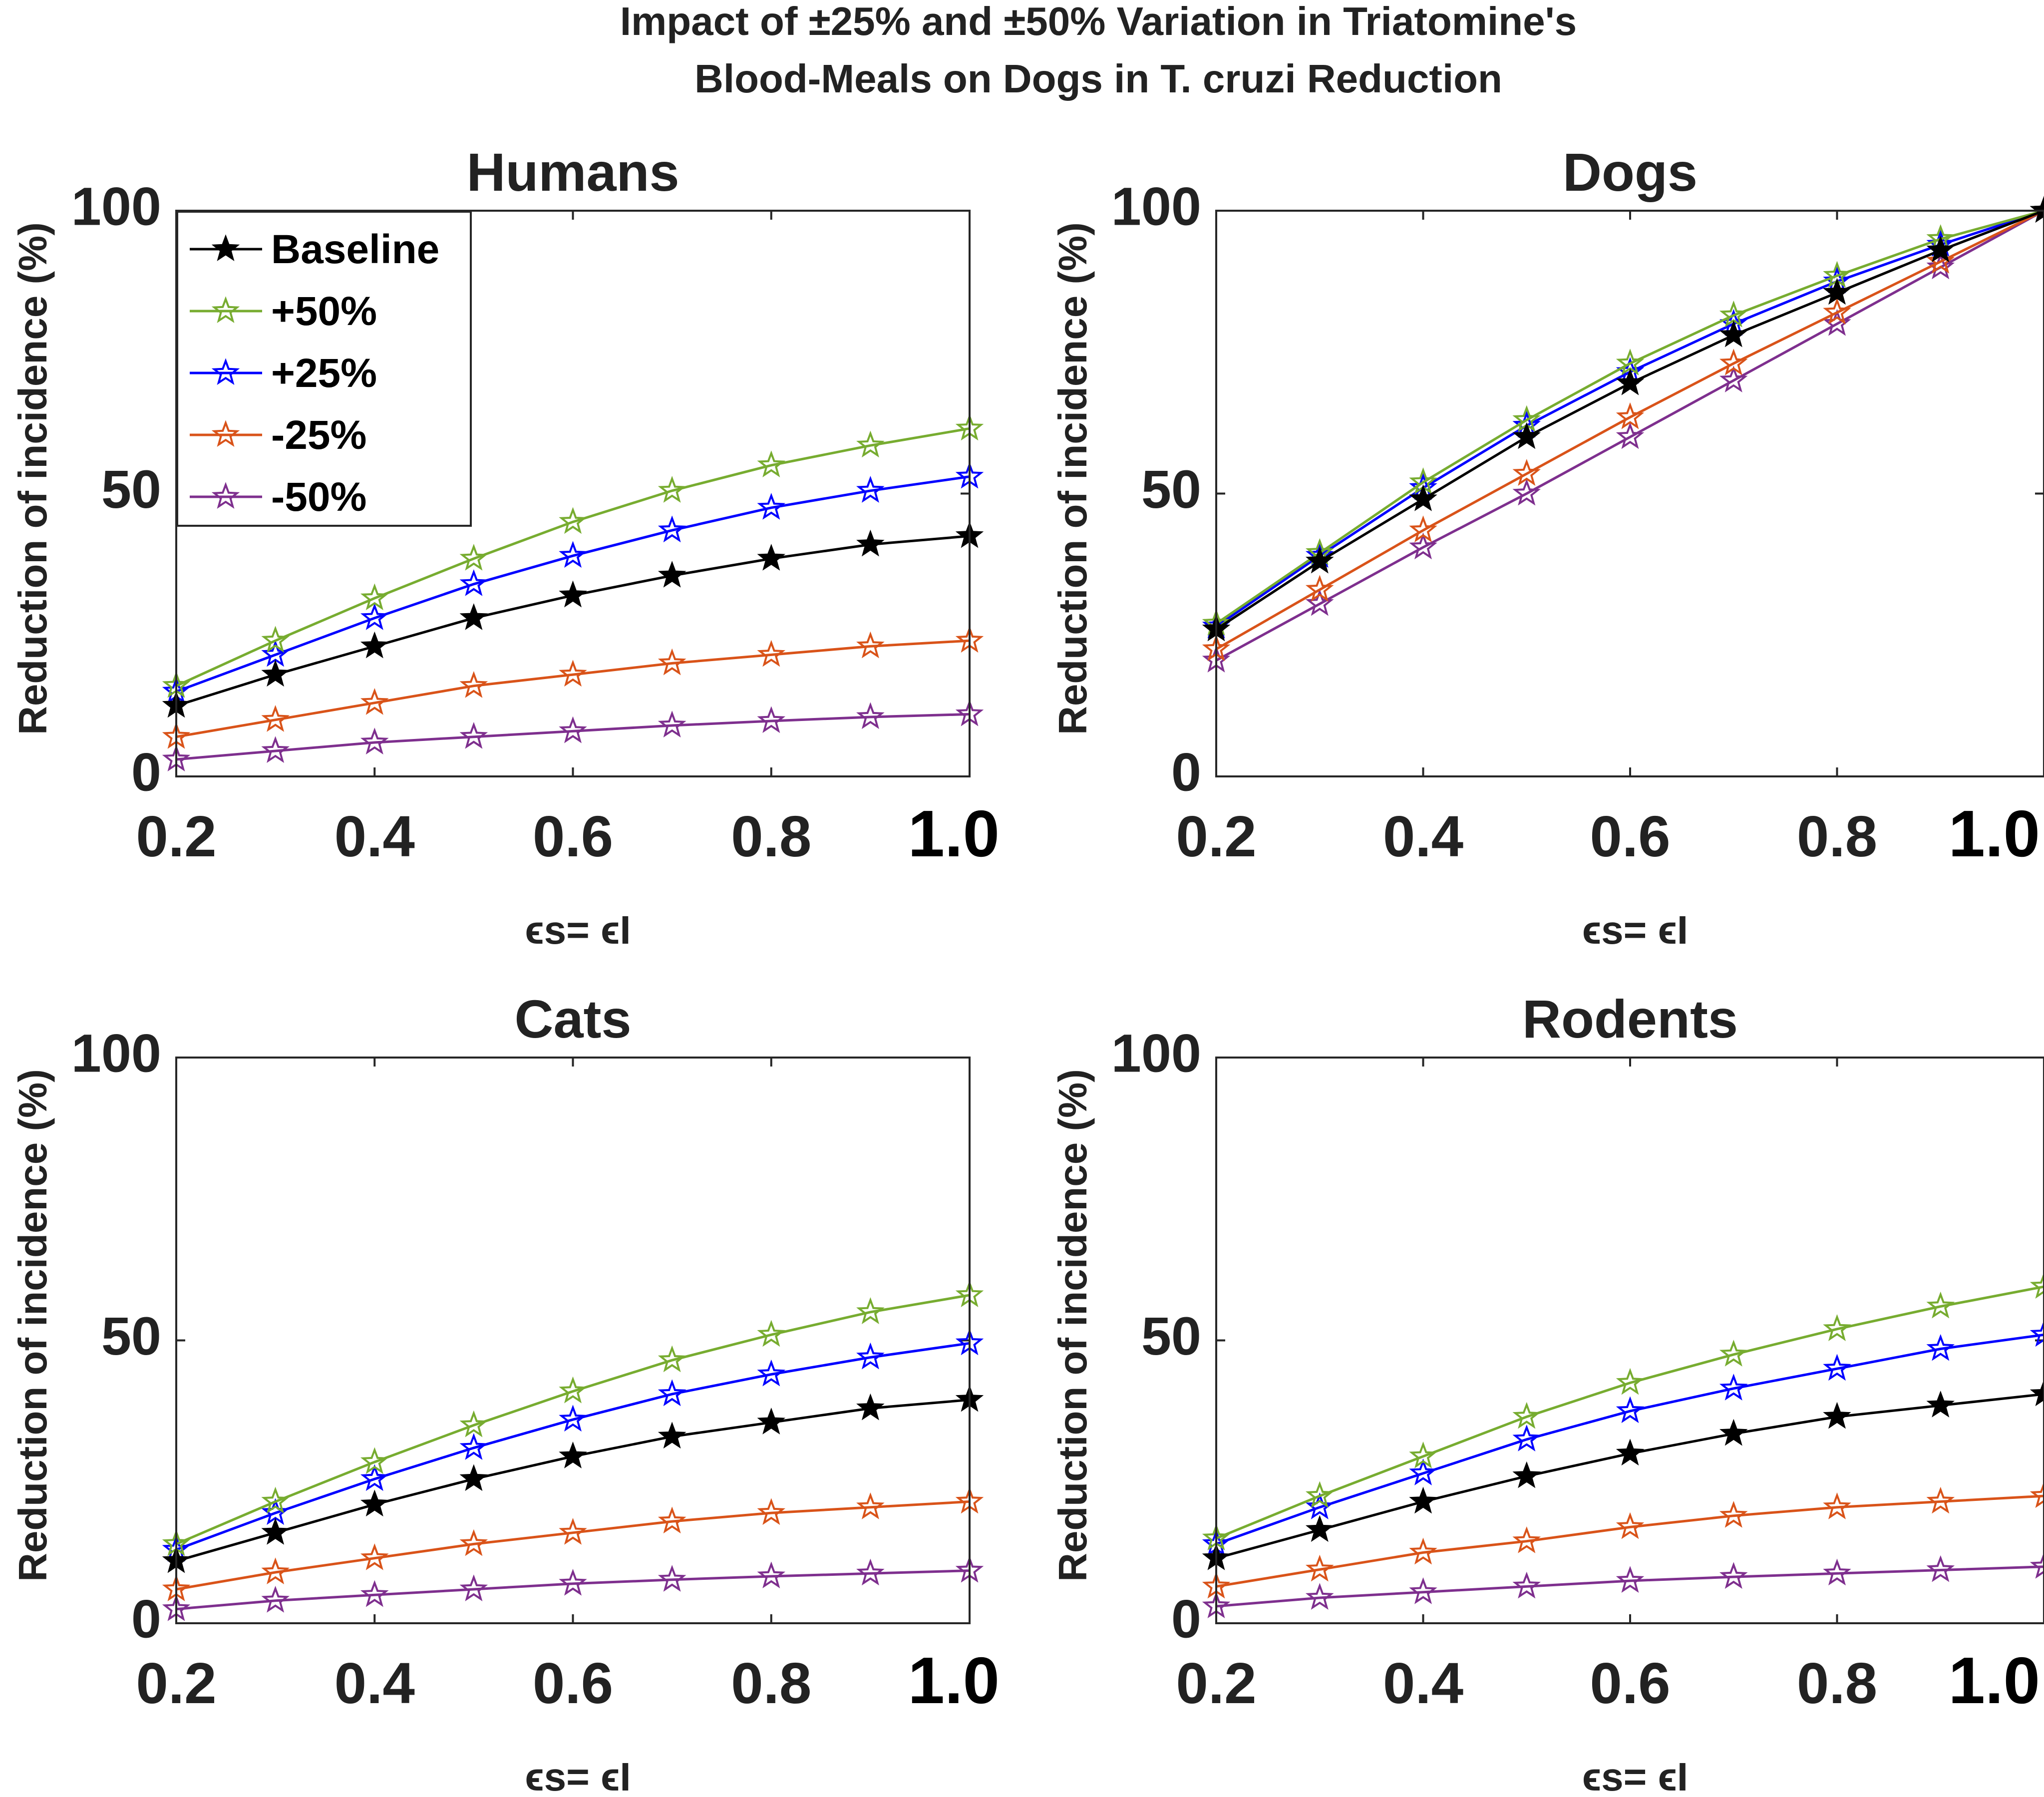  I want to click on legend-label: +25%, so click(324, 374).